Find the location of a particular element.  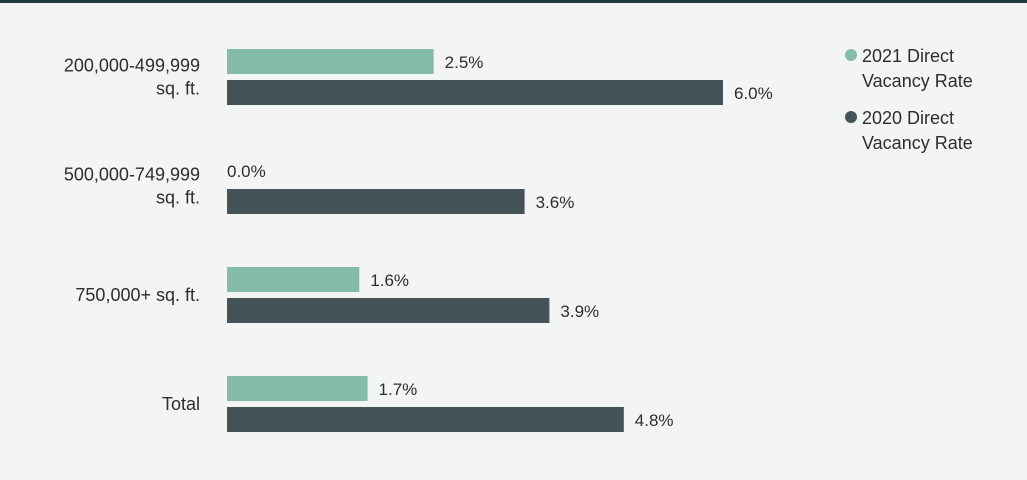

legend-dot-2021 is located at coordinates (851, 55).